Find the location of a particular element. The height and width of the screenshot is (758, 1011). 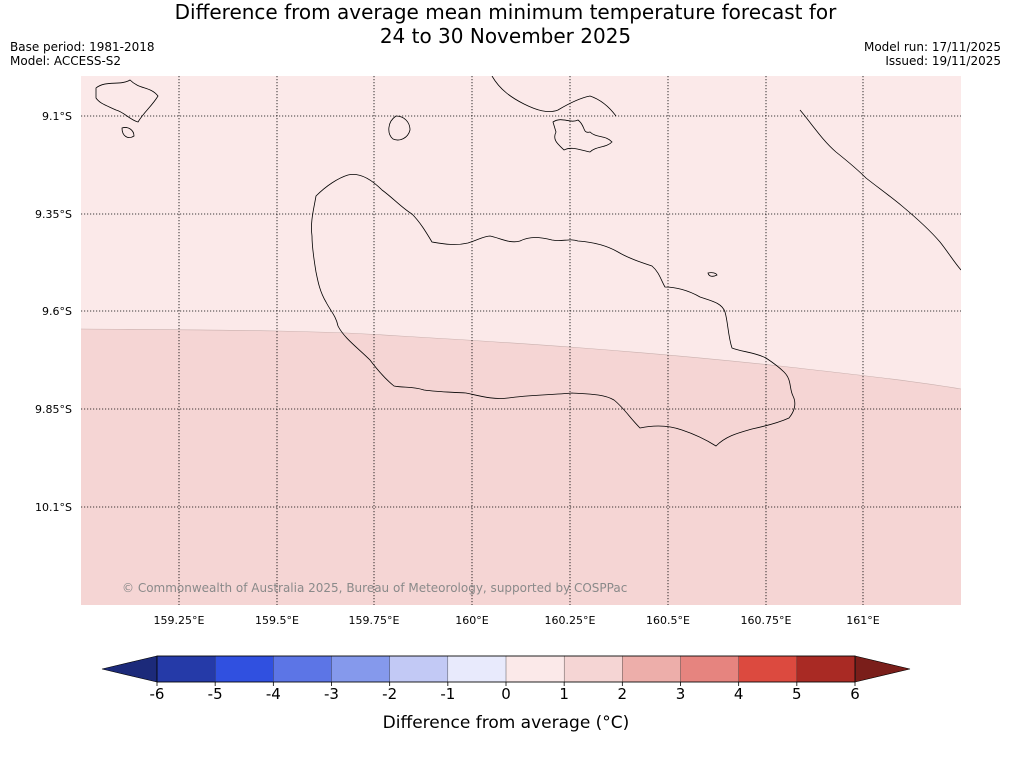

tiny-islet-coast is located at coordinates (712, 274).